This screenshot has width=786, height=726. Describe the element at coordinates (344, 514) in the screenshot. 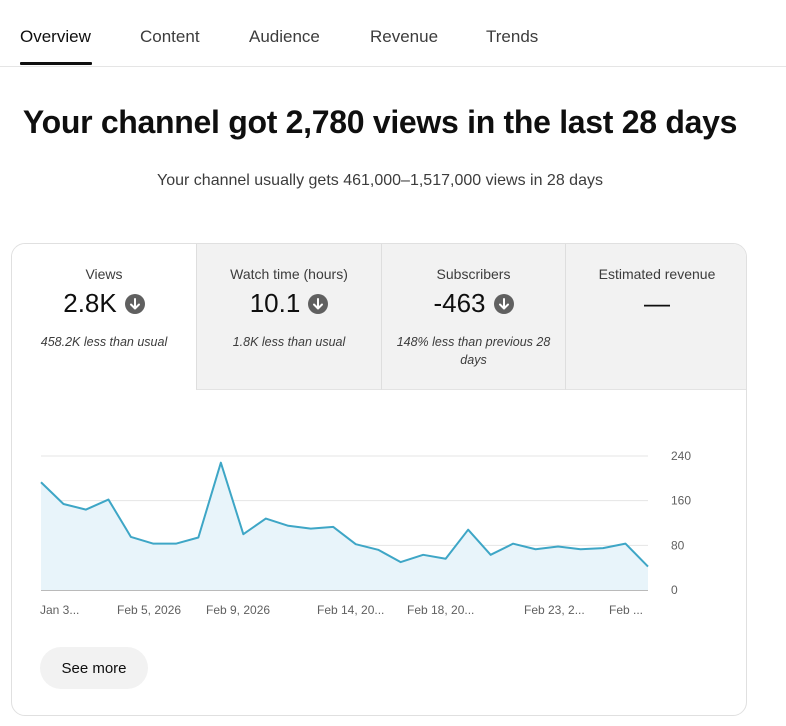

I see `views-line` at that location.